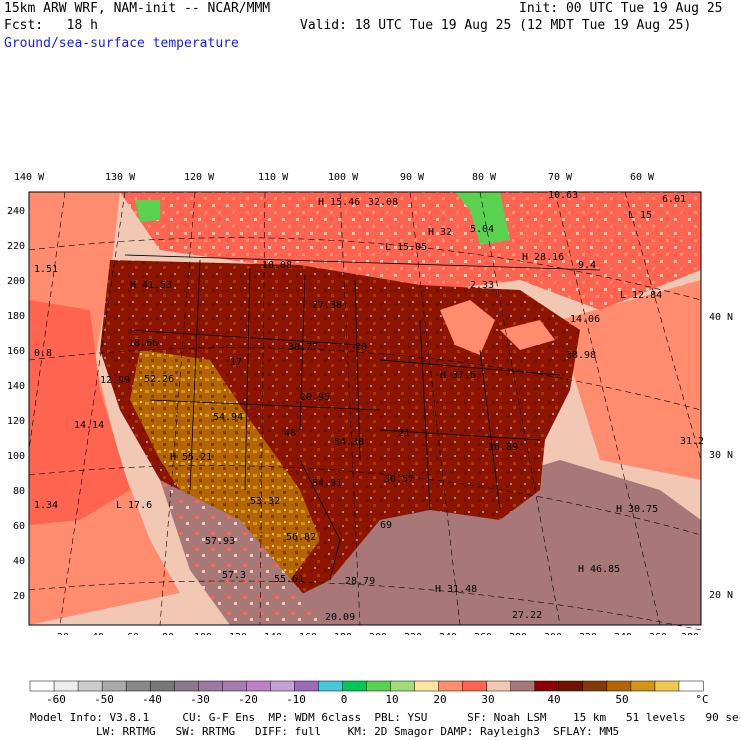 Image resolution: width=740 pixels, height=740 pixels. I want to click on x-tick: 220, so click(413, 633).